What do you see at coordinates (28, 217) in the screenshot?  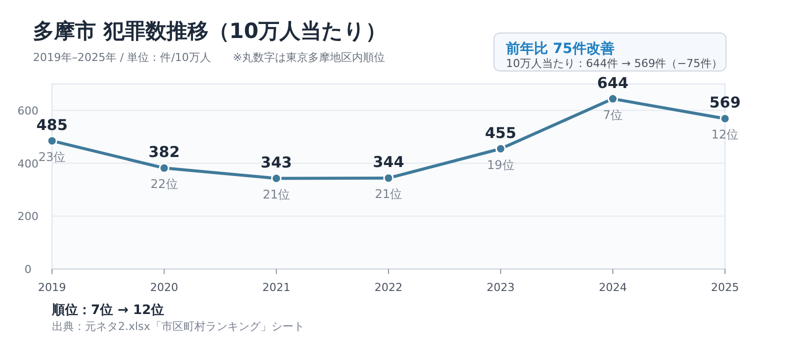 I see `y-tick-label: 200` at bounding box center [28, 217].